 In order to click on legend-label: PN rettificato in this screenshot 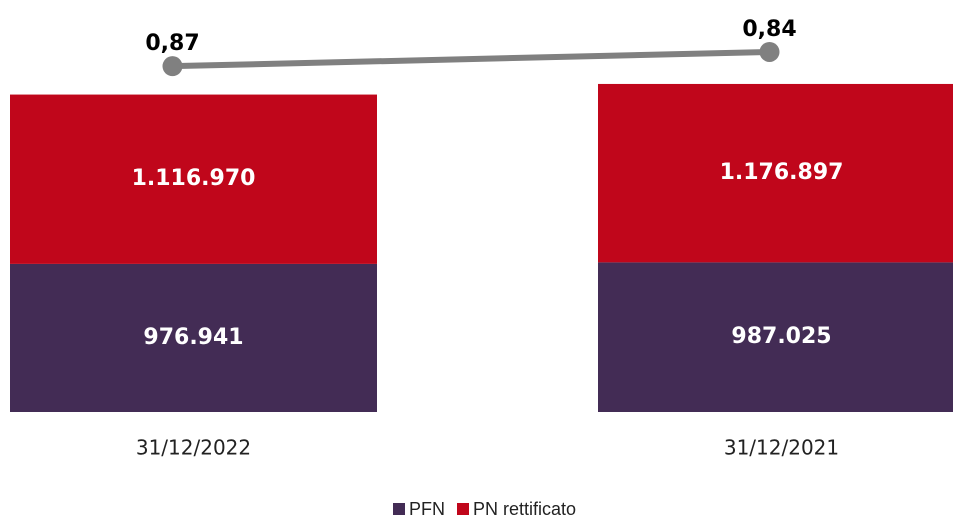, I will do `click(524, 509)`.